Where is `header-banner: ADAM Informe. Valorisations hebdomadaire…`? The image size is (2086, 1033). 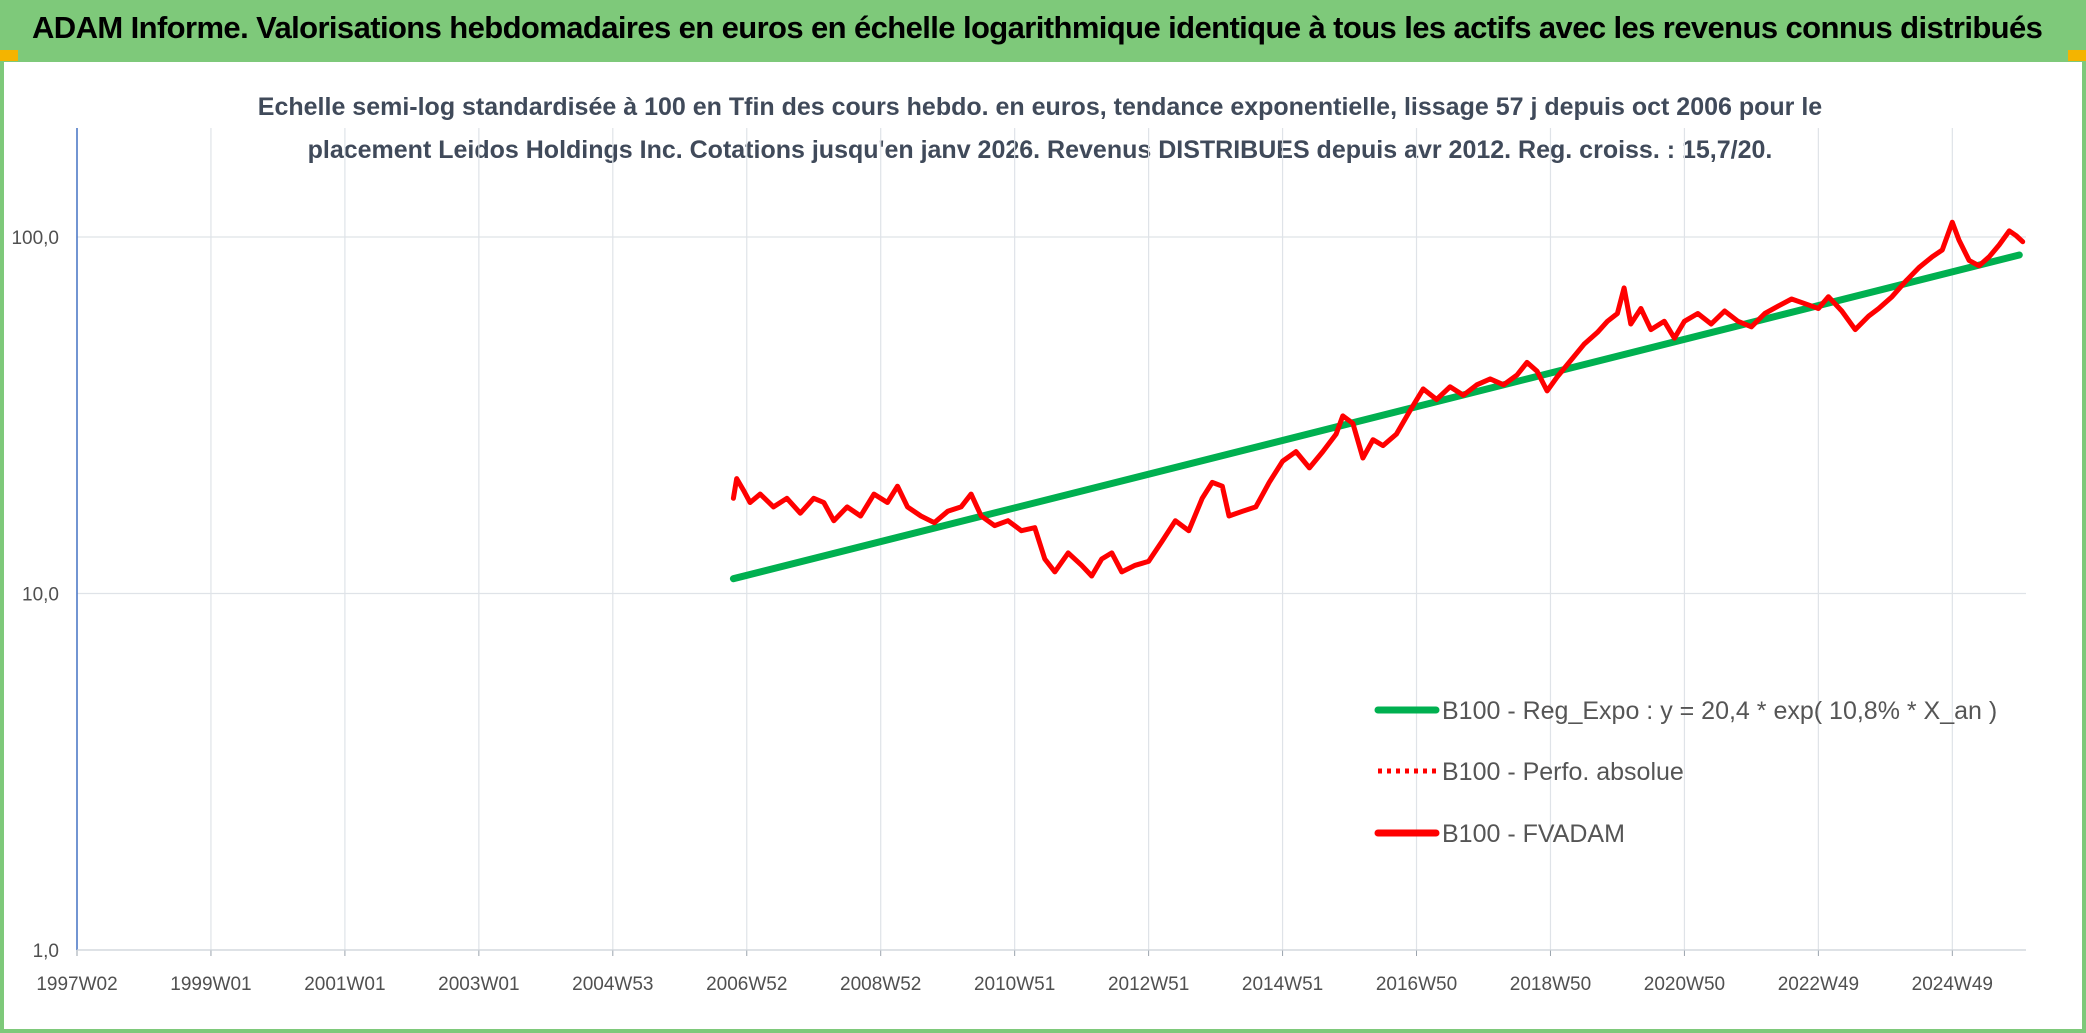 header-banner: ADAM Informe. Valorisations hebdomadaire… is located at coordinates (1043, 31).